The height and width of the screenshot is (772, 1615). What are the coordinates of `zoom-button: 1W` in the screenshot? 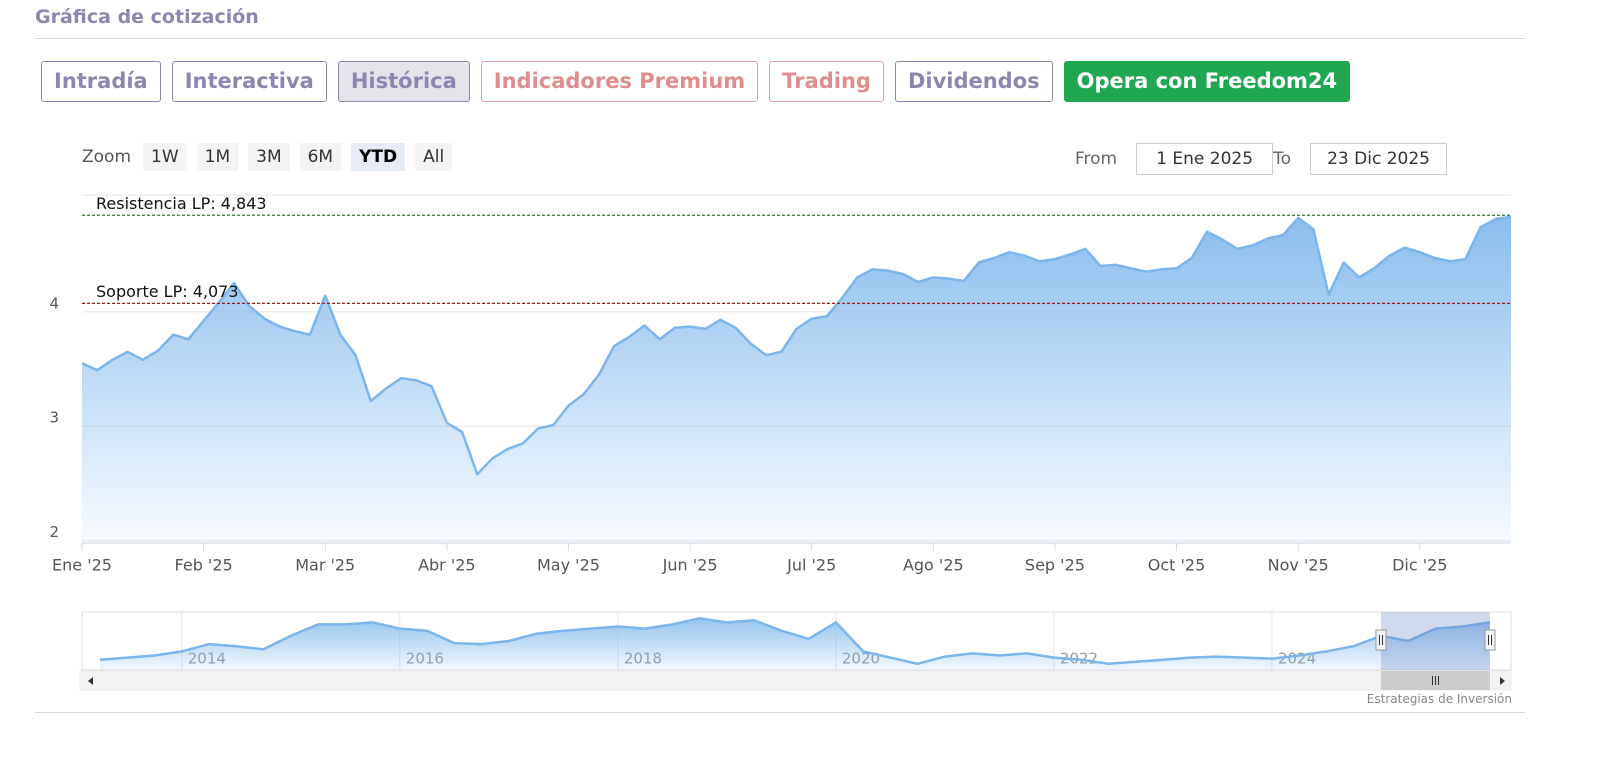 It's located at (165, 157).